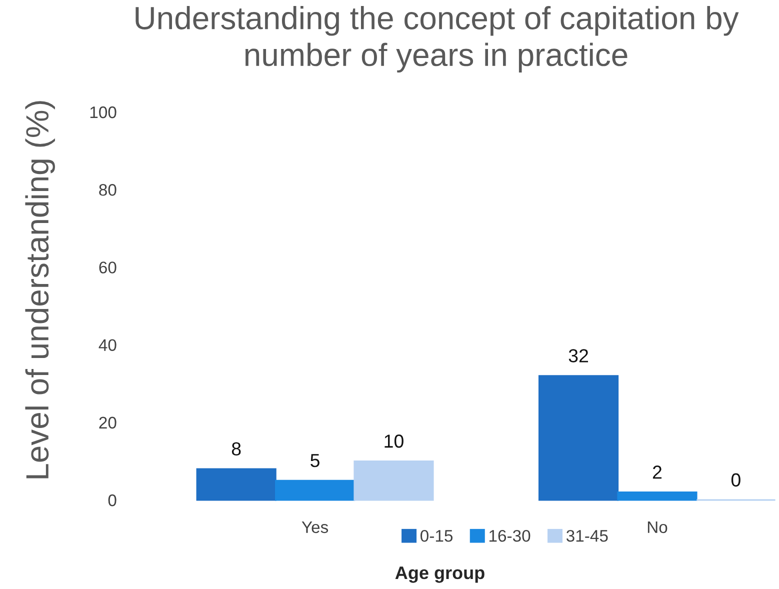 The image size is (779, 589). Describe the element at coordinates (735, 480) in the screenshot. I see `data-label: 0` at that location.